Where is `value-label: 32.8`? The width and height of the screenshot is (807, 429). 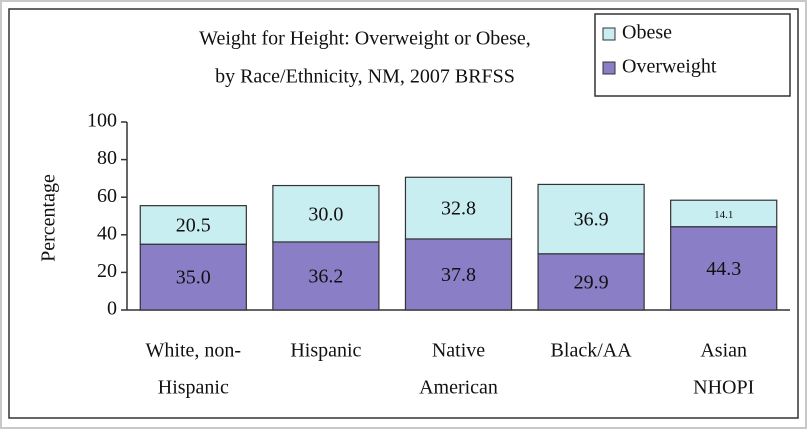
value-label: 32.8 is located at coordinates (458, 209).